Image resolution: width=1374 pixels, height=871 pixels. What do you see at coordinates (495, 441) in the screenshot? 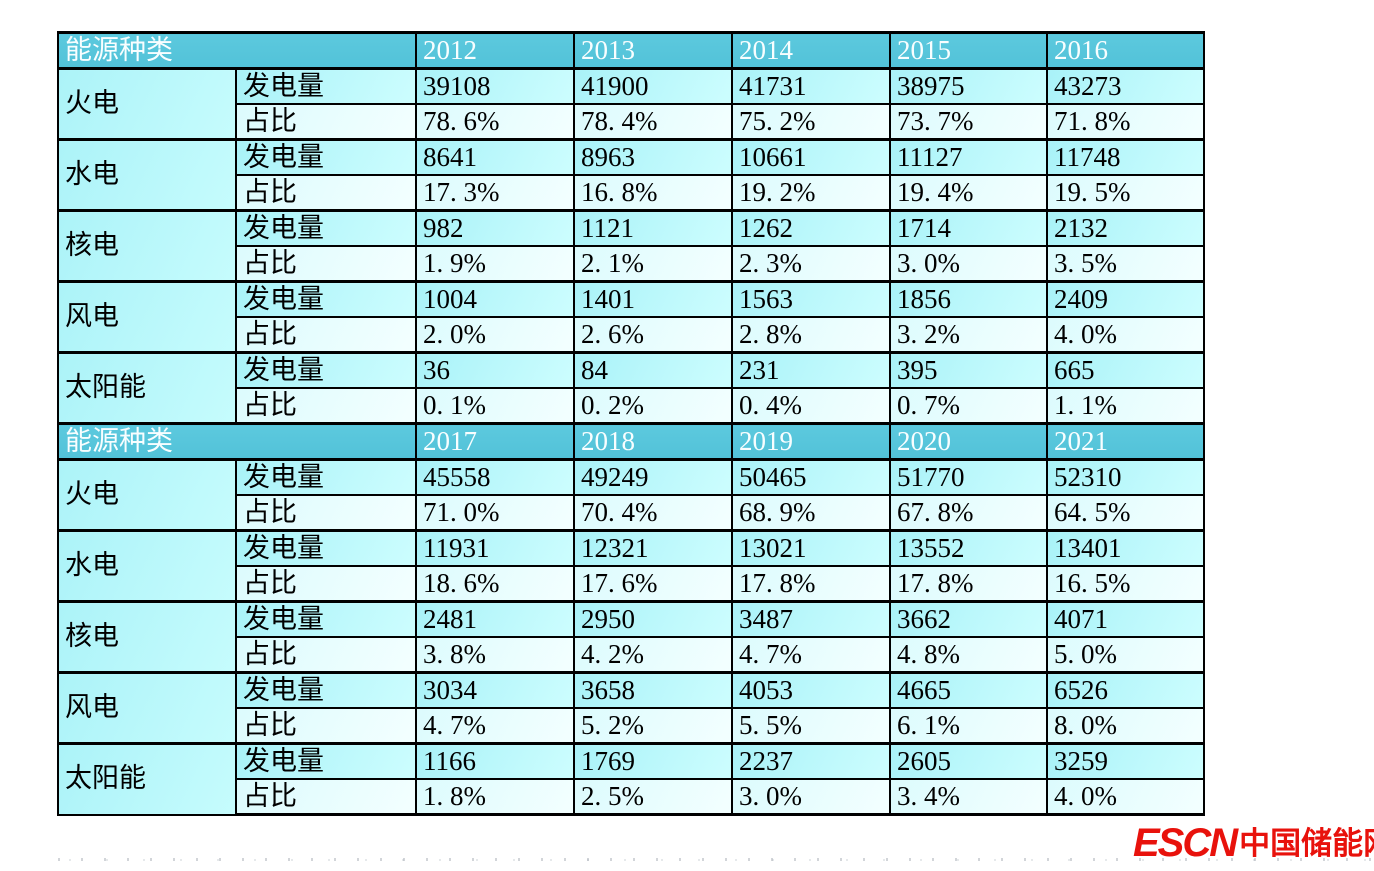
I see `year-header-cell: 2017` at bounding box center [495, 441].